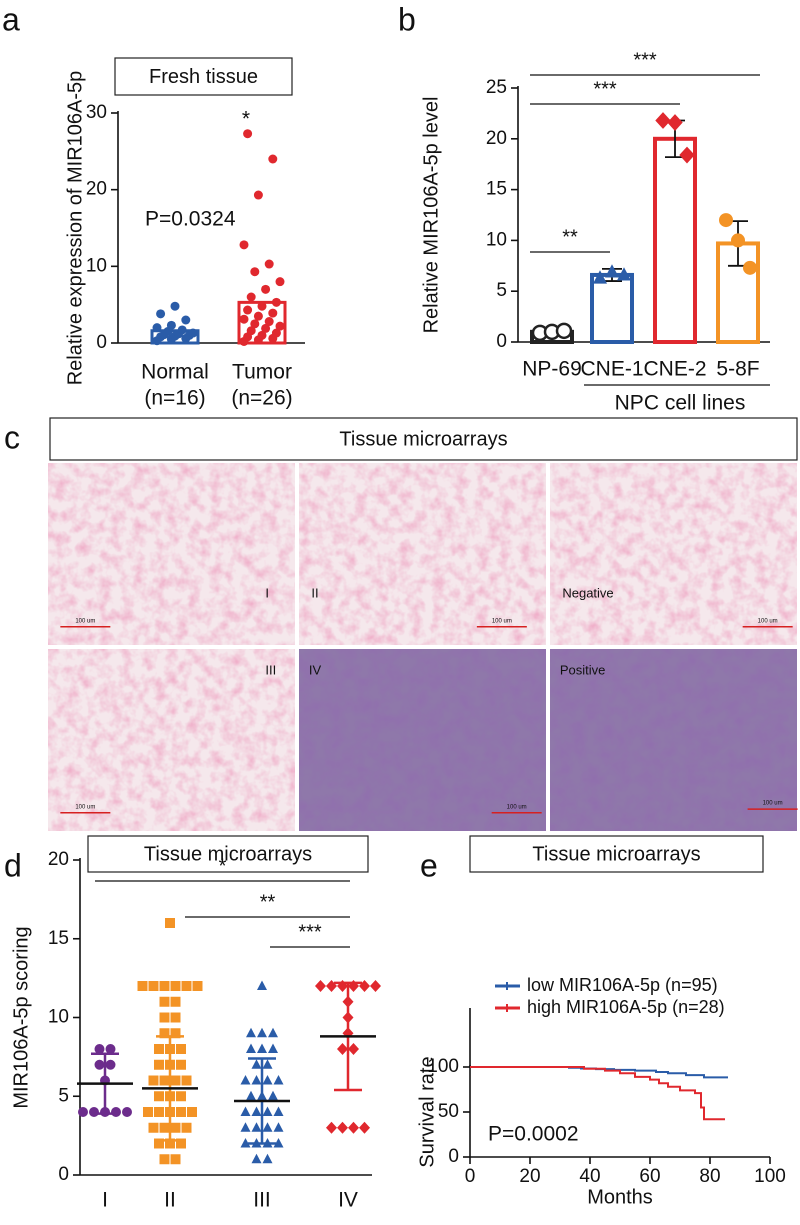 This screenshot has width=800, height=1225. I want to click on panel-letter: c, so click(12, 437).